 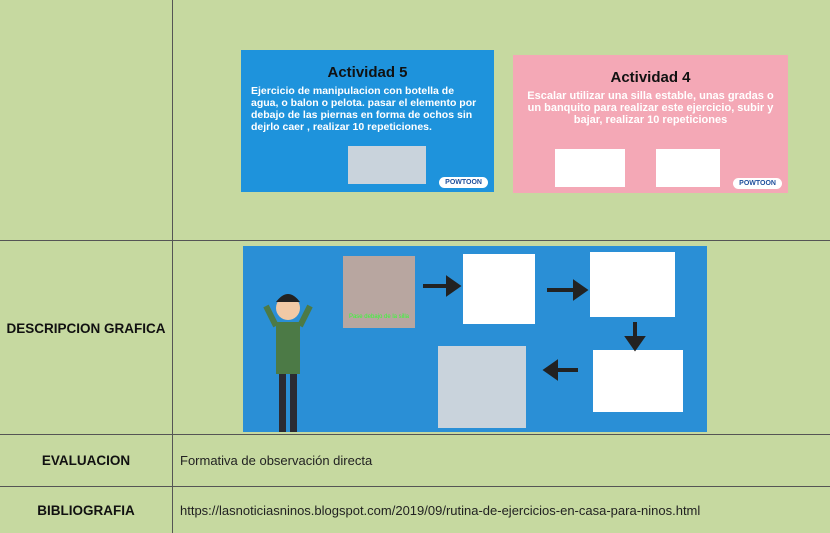 I want to click on cartoon-boy, so click(x=288, y=363).